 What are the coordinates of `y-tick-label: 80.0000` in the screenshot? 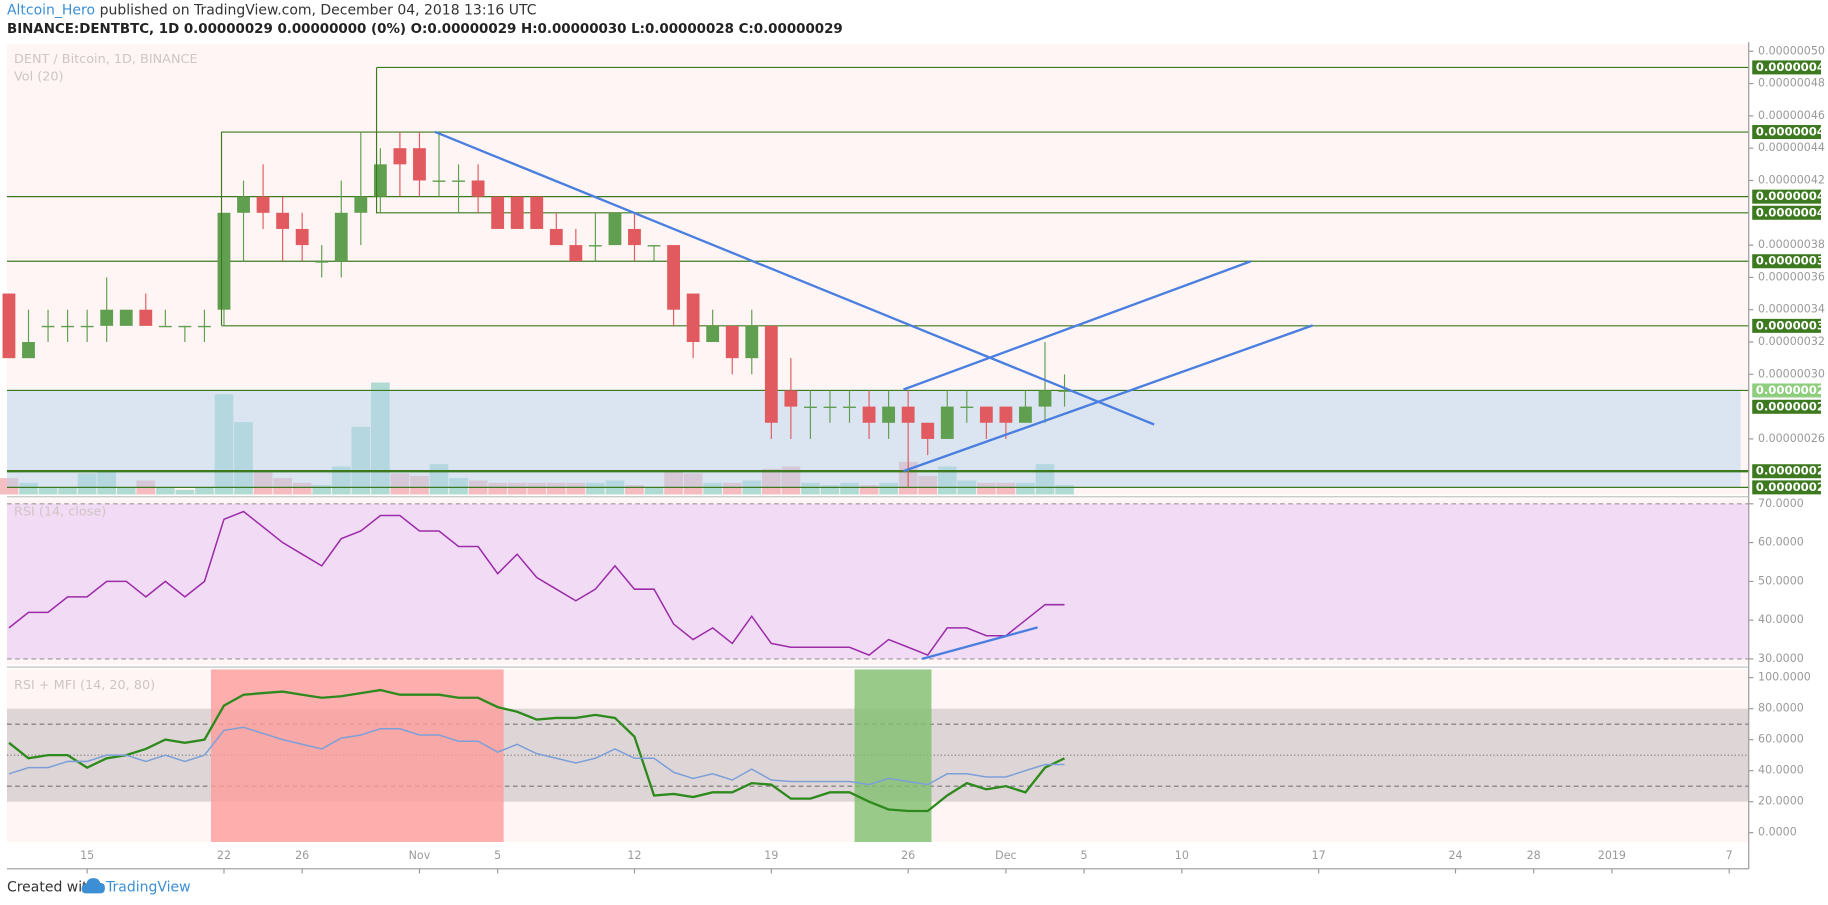 It's located at (1781, 708).